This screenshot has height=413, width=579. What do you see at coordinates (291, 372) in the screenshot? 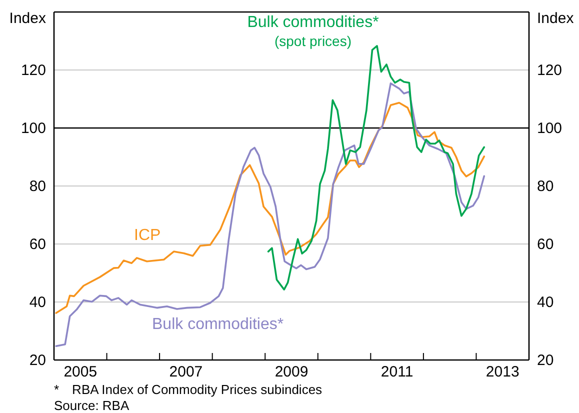
I see `x-tick-label: 2009` at bounding box center [291, 372].